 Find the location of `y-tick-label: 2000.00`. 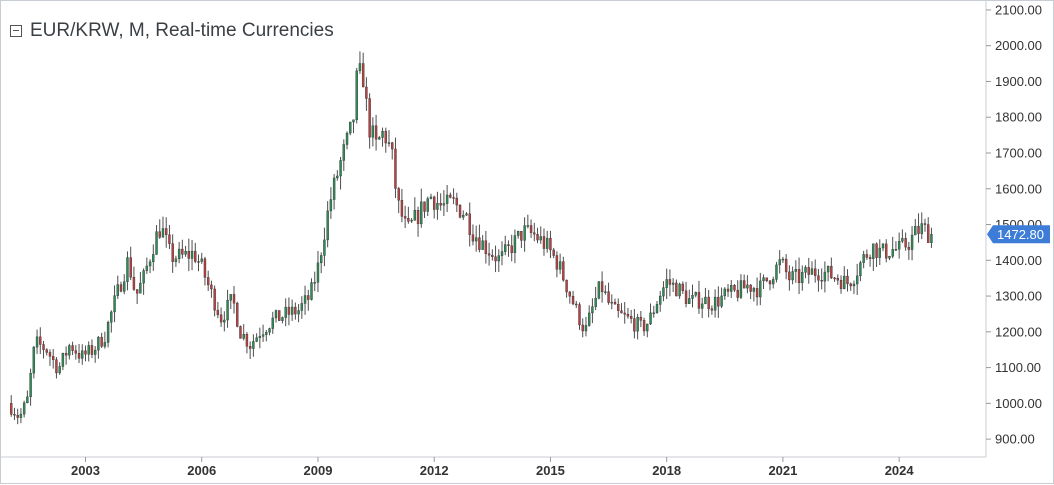

y-tick-label: 2000.00 is located at coordinates (1018, 45).